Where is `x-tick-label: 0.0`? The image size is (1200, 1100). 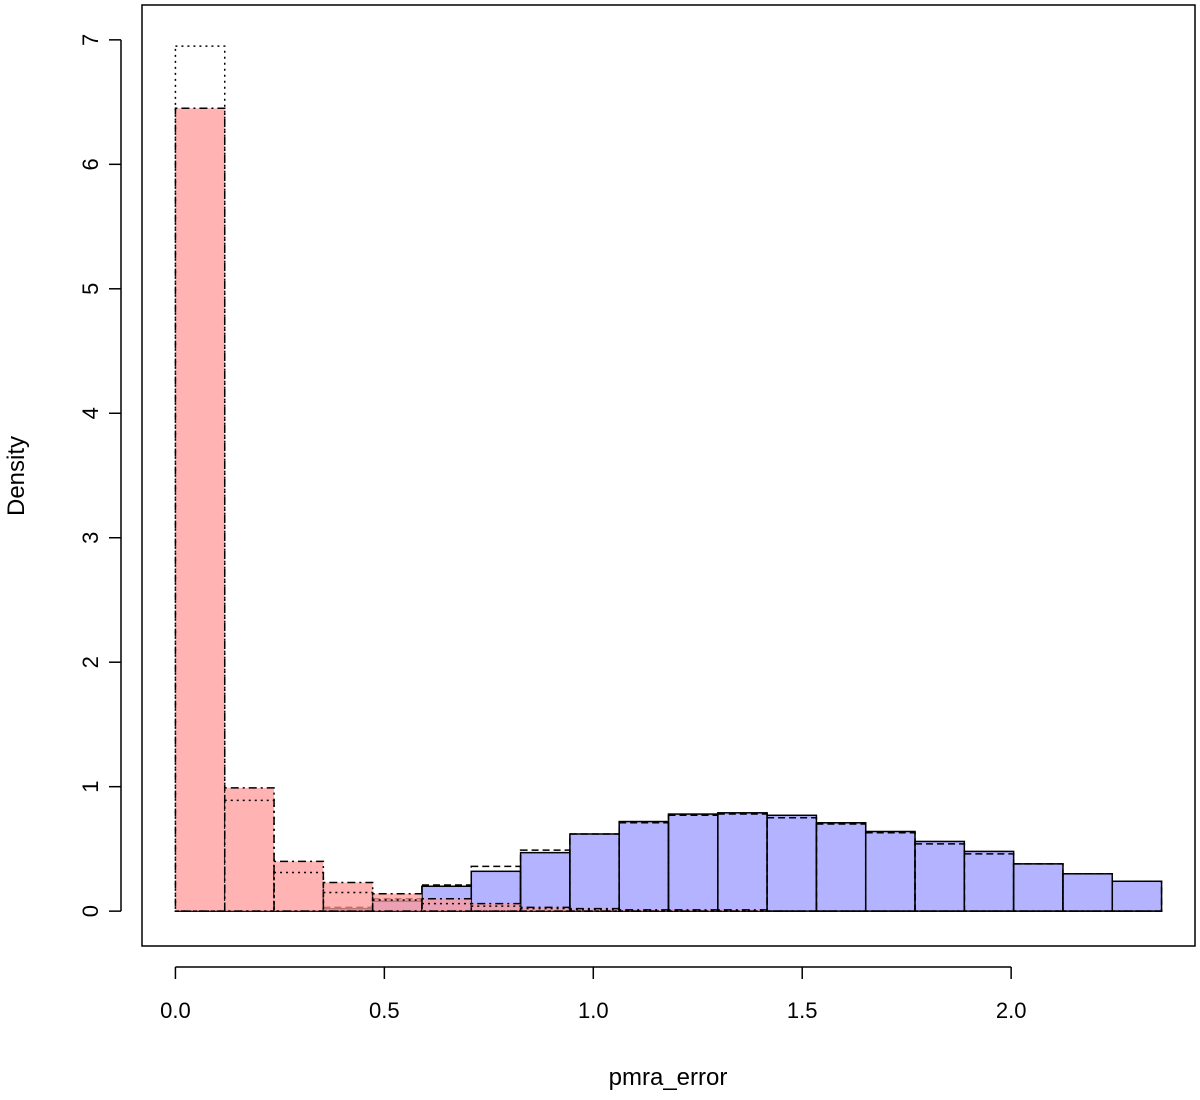
x-tick-label: 0.0 is located at coordinates (175, 1010).